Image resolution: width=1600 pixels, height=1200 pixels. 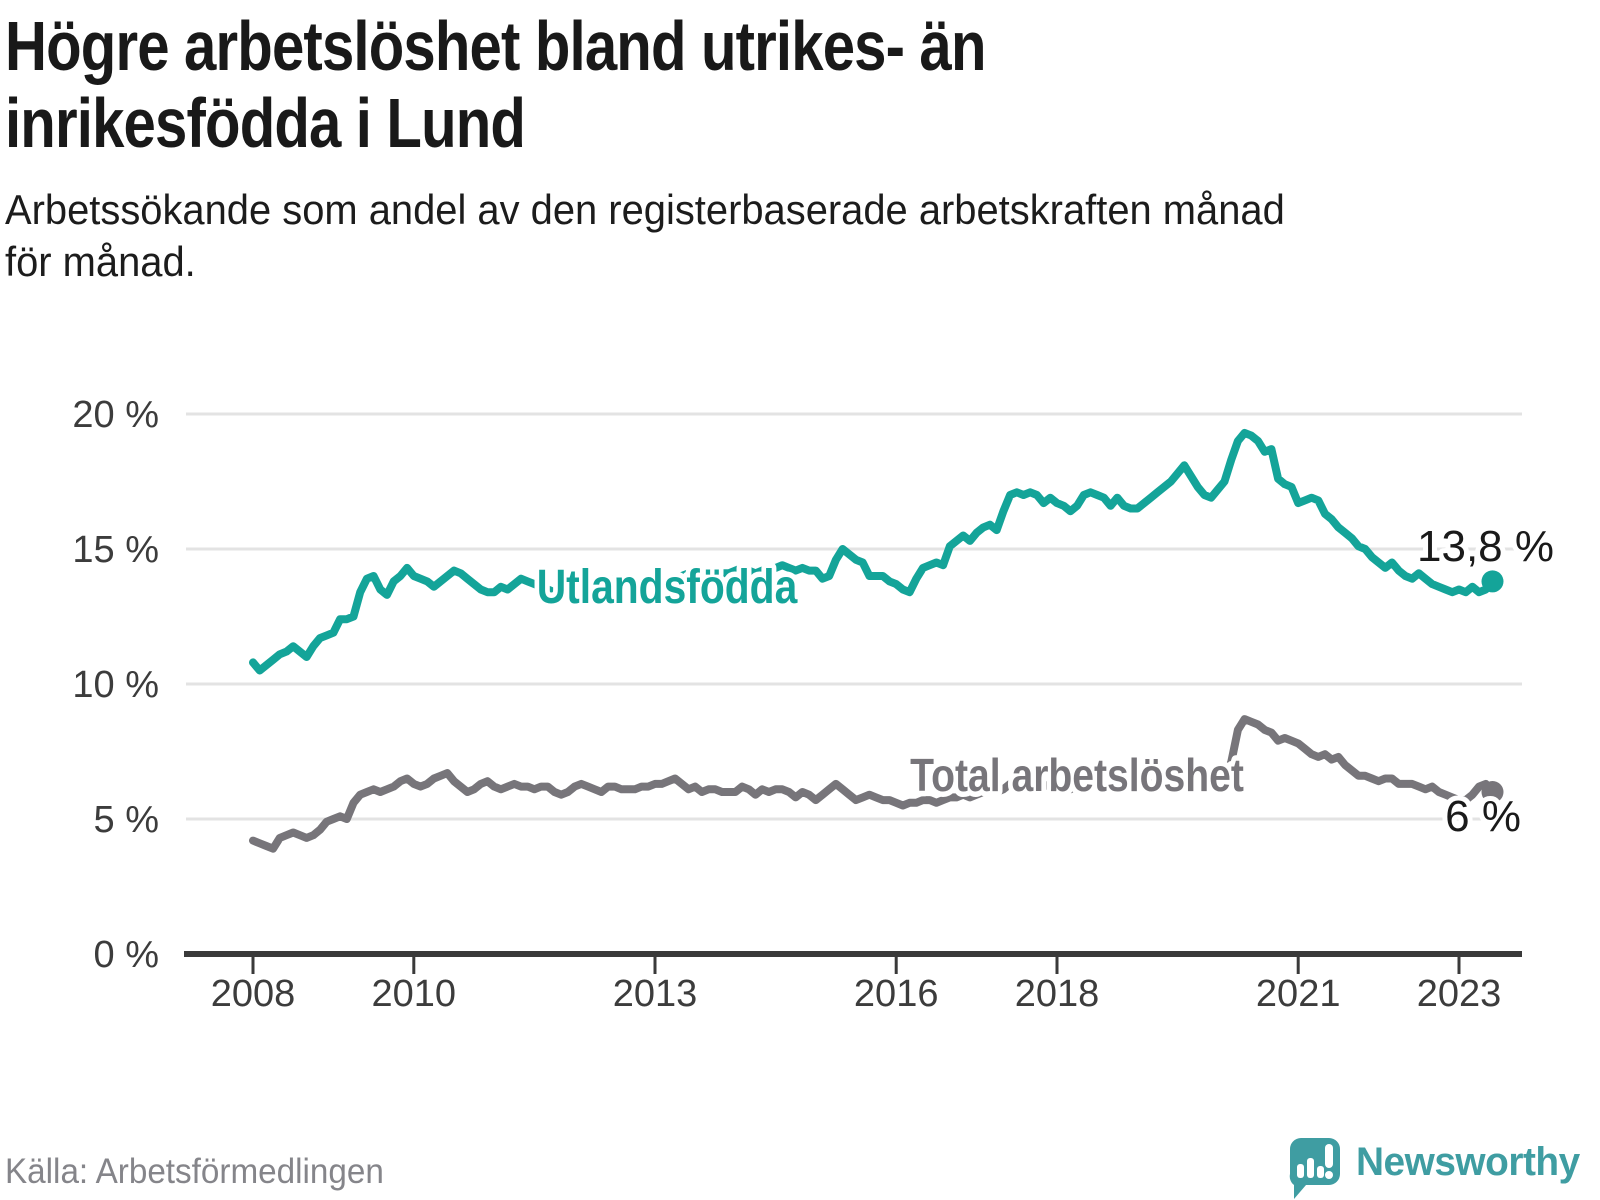 I want to click on x-tick-label-2021: 2021, so click(x=1298, y=994).